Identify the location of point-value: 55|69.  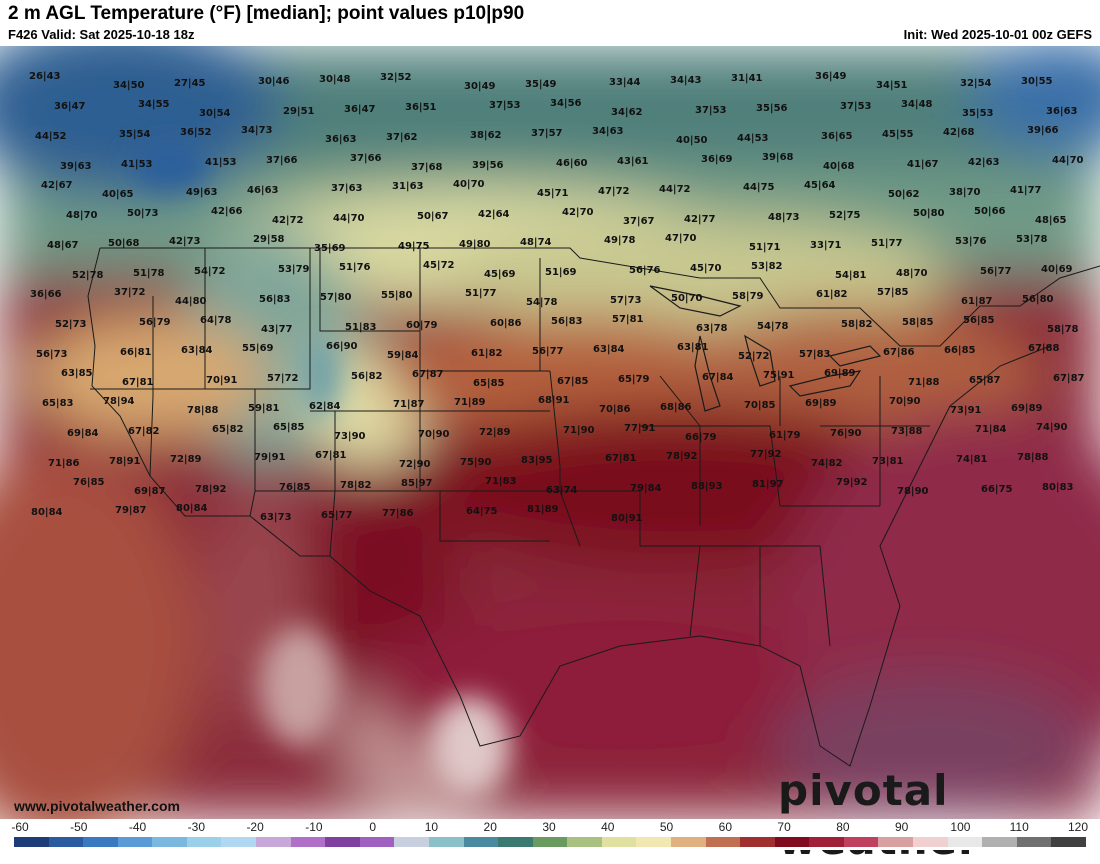
(258, 348).